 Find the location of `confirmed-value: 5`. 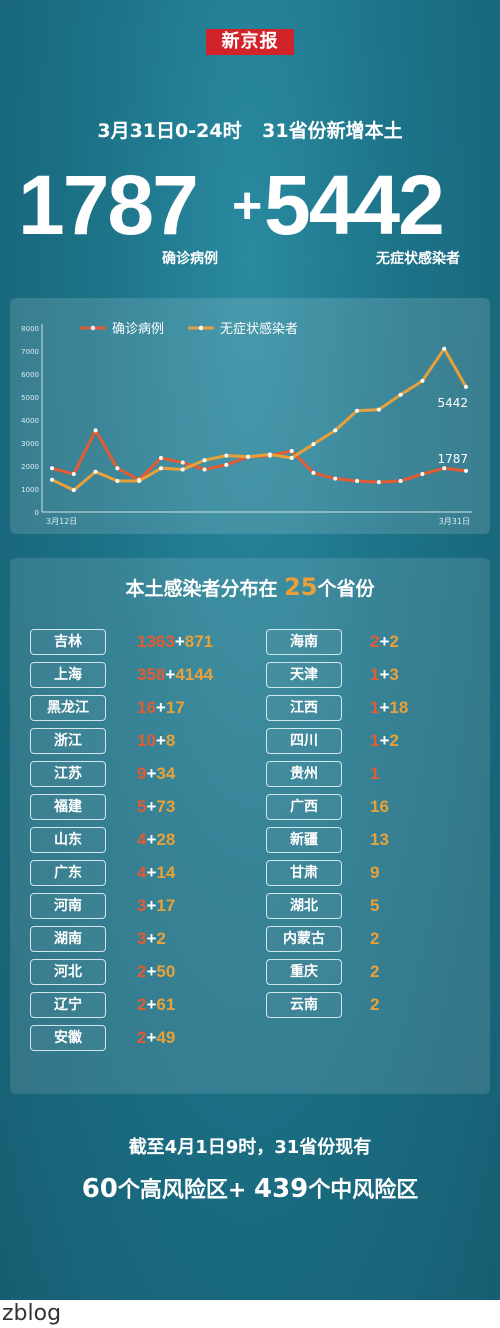

confirmed-value: 5 is located at coordinates (142, 806).